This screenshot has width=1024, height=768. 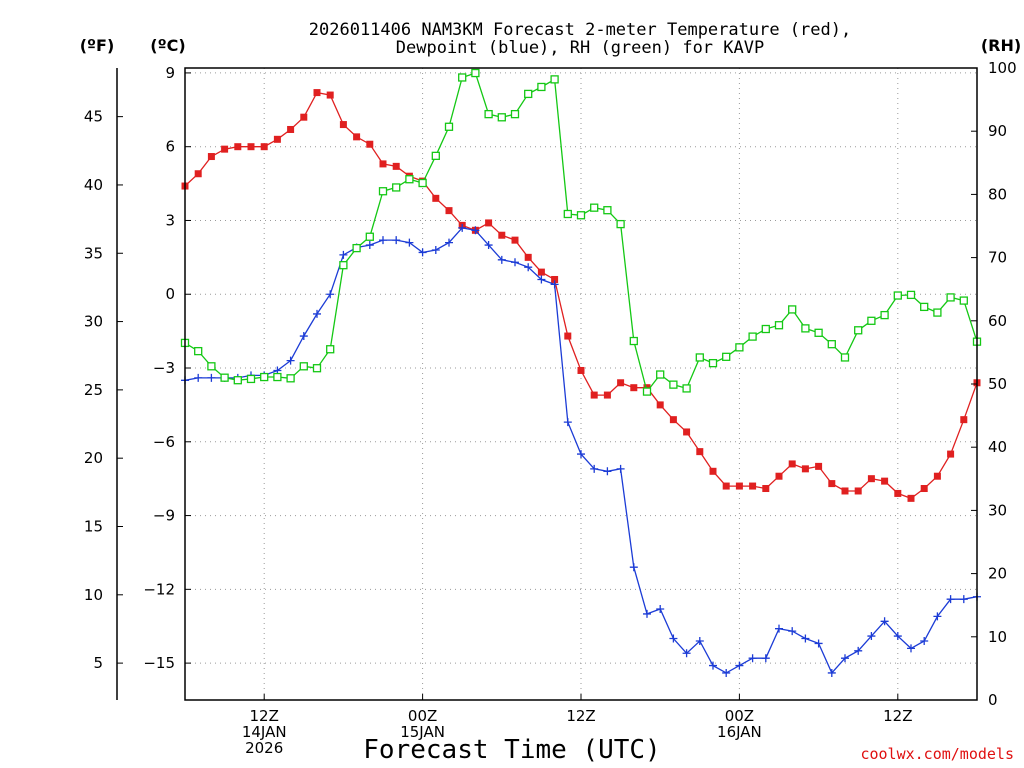 What do you see at coordinates (422, 732) in the screenshot?
I see `time-tick-label: 15JAN` at bounding box center [422, 732].